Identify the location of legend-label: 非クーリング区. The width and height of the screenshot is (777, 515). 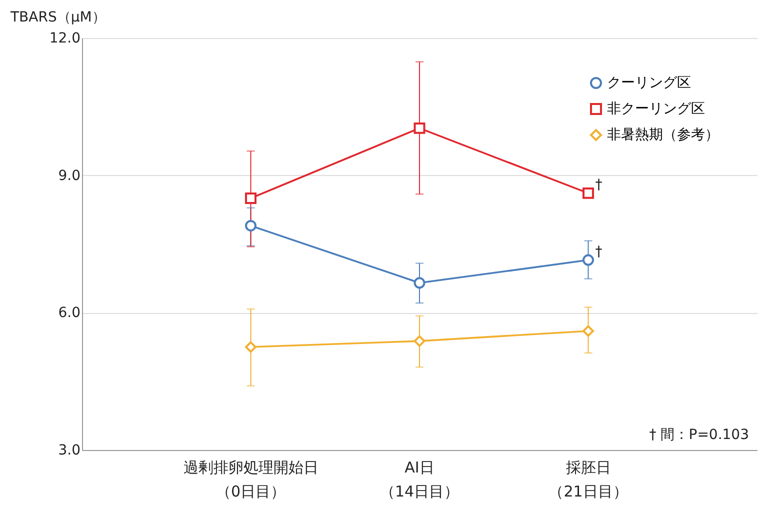
(656, 109).